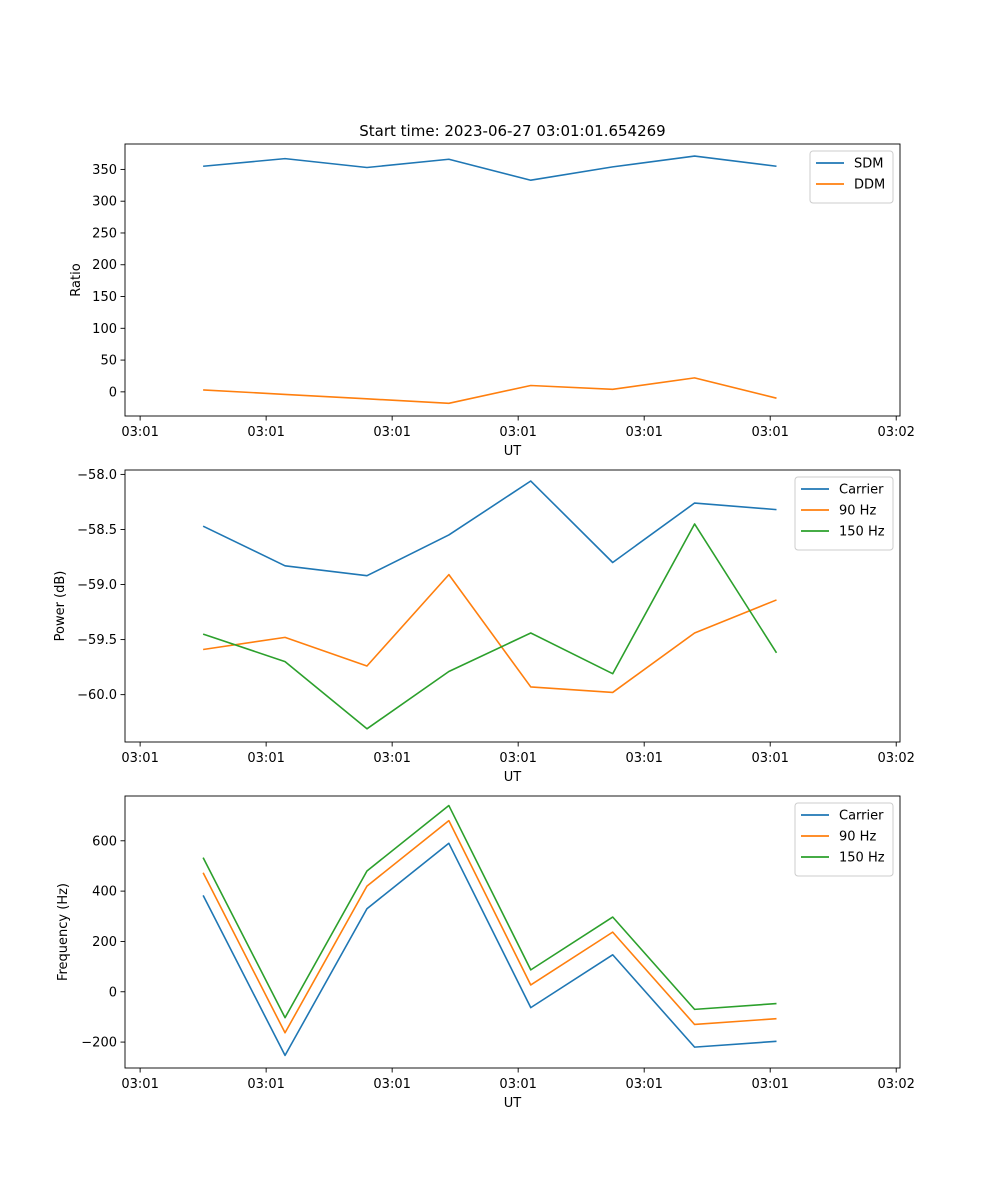  Describe the element at coordinates (104, 170) in the screenshot. I see `y-tick-label: 350` at that location.